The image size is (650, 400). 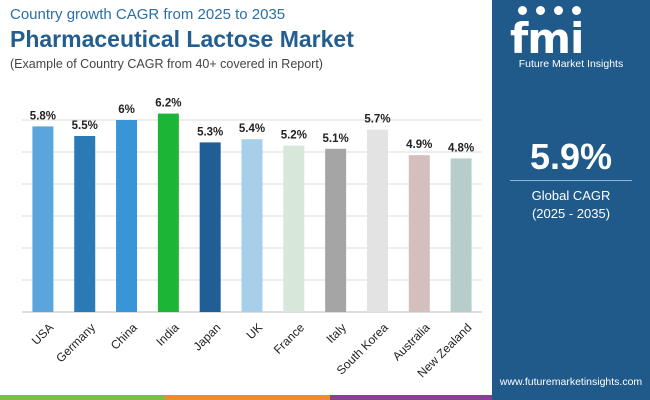 What do you see at coordinates (85, 224) in the screenshot?
I see `bar-germany` at bounding box center [85, 224].